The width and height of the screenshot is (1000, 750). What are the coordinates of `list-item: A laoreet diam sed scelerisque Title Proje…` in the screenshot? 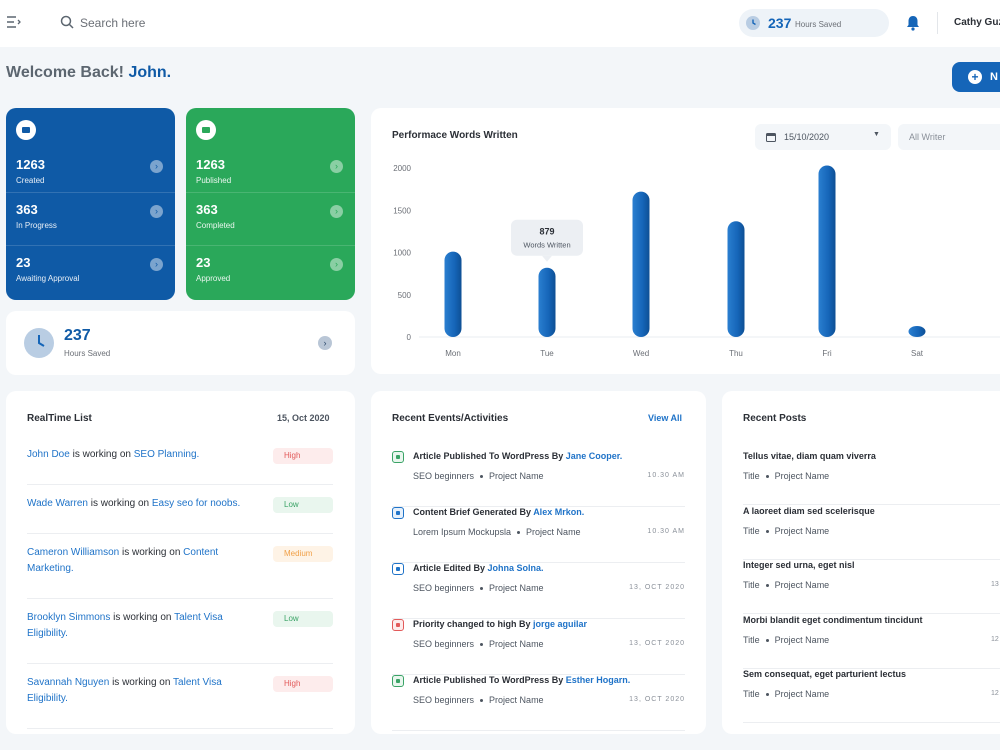 It's located at (871, 533).